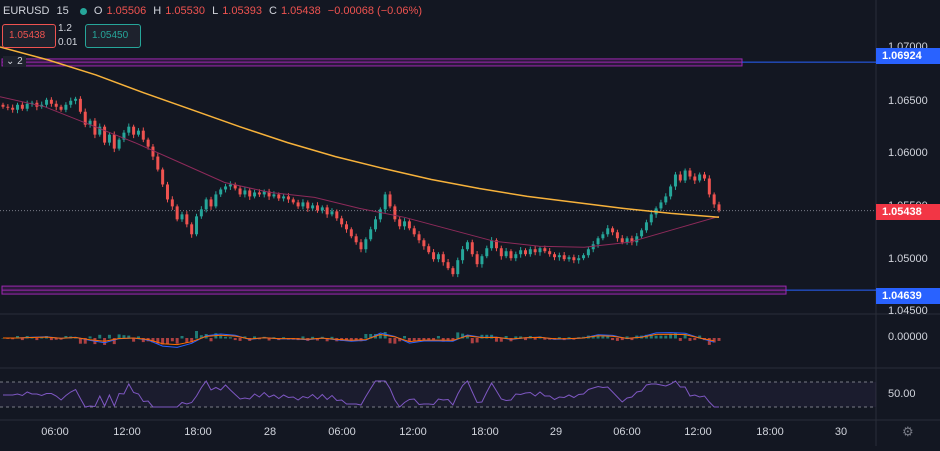 Image resolution: width=940 pixels, height=451 pixels. Describe the element at coordinates (113, 36) in the screenshot. I see `buy-button: 1.05450` at that location.